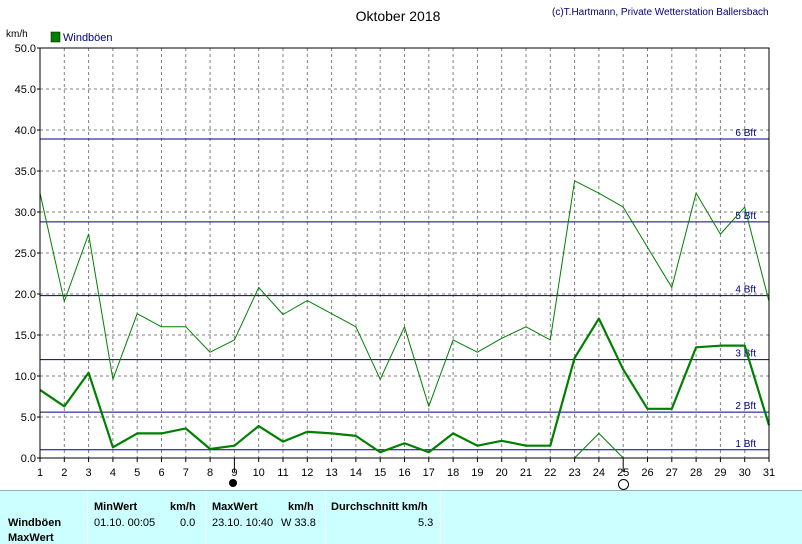  I want to click on row-label-windboeen: Windböen, so click(35, 523).